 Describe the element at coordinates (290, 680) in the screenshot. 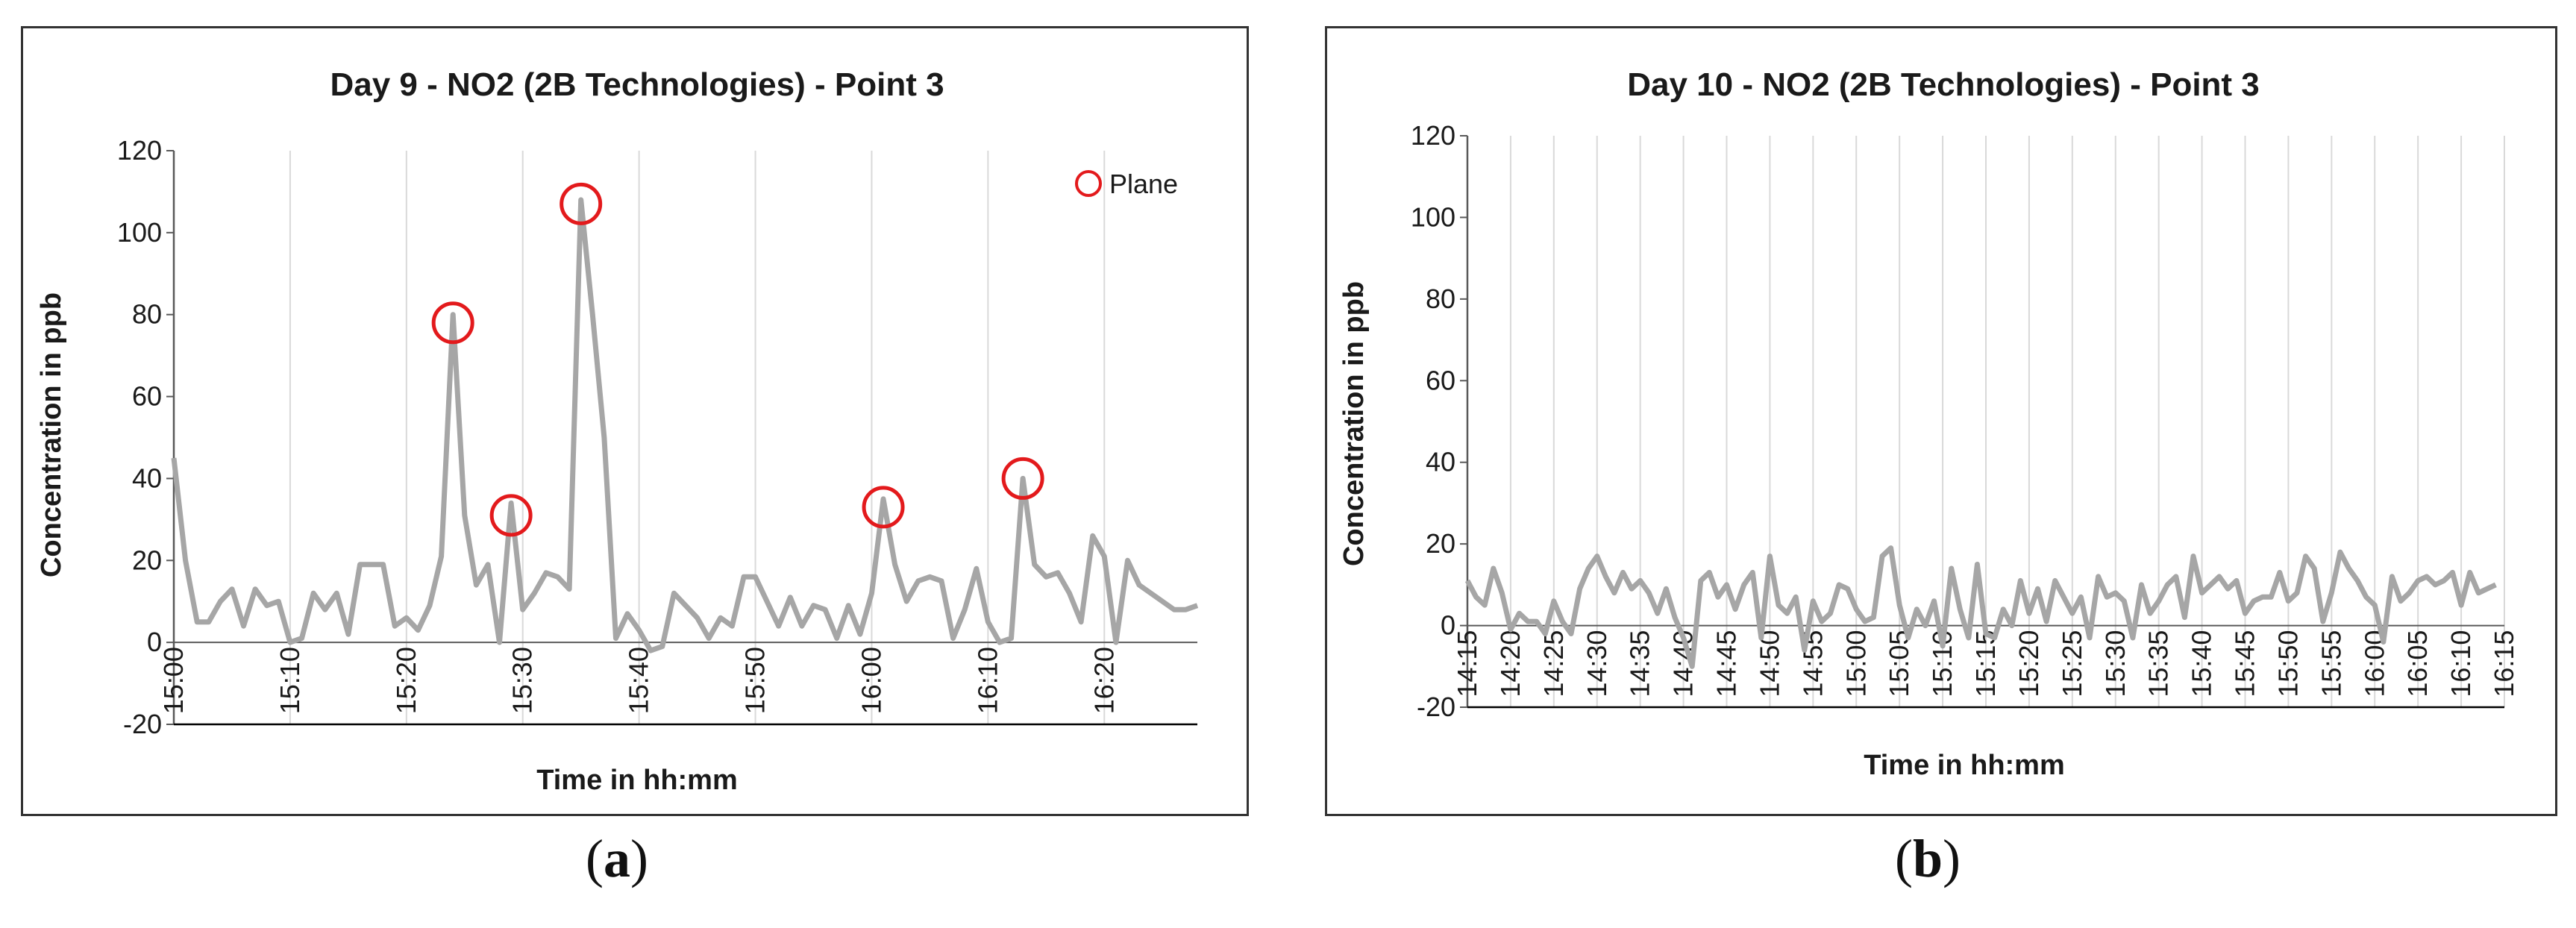

I see `chart-a-xtick-label: 15:10` at that location.